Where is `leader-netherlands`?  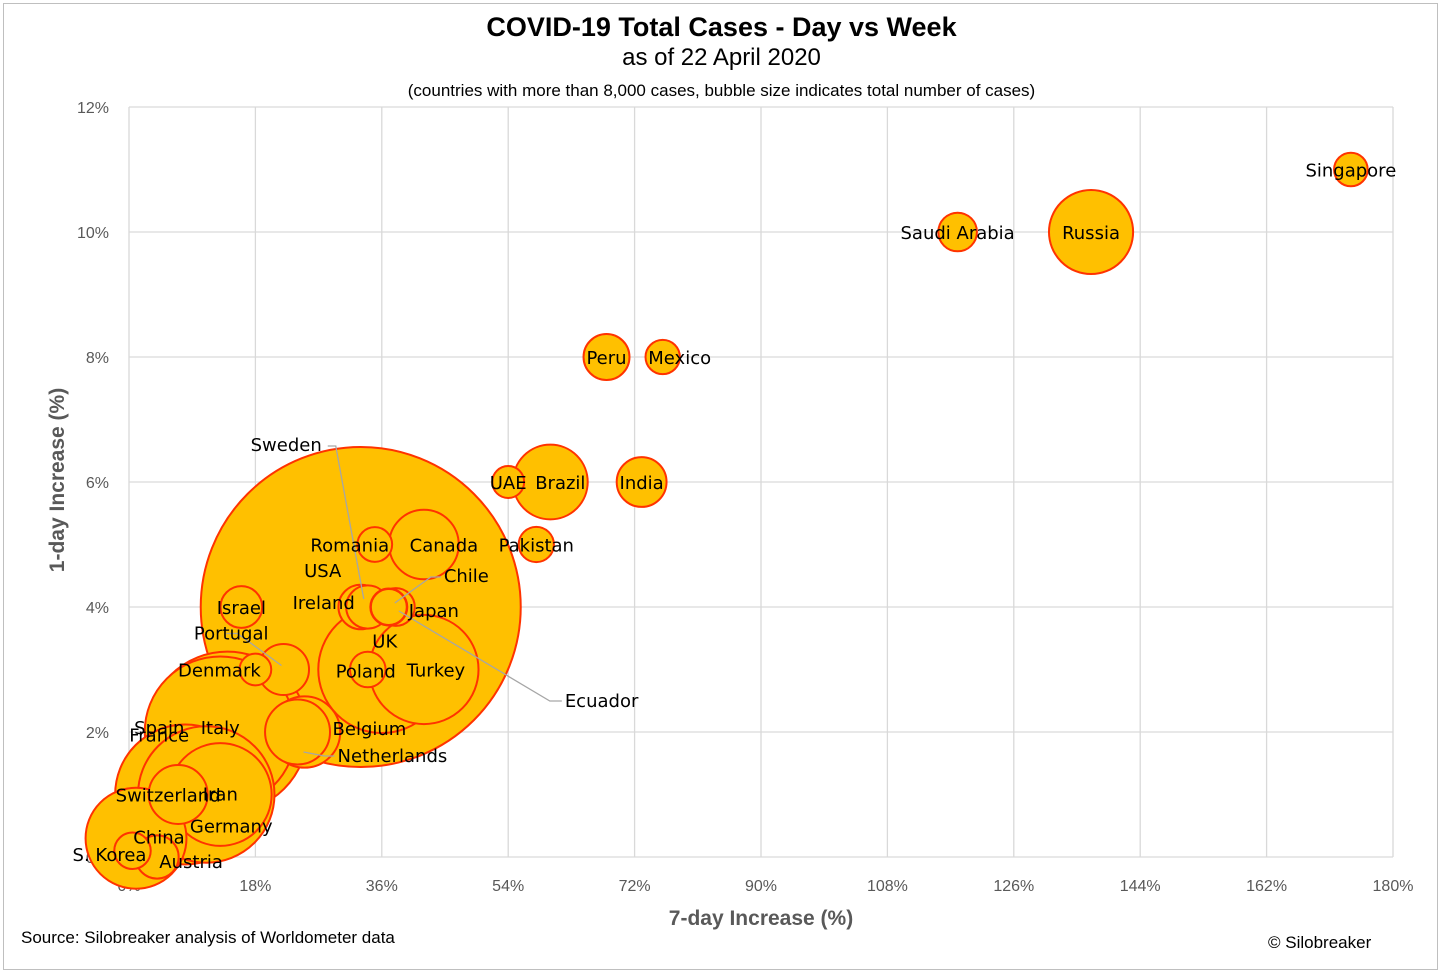 leader-netherlands is located at coordinates (319, 754).